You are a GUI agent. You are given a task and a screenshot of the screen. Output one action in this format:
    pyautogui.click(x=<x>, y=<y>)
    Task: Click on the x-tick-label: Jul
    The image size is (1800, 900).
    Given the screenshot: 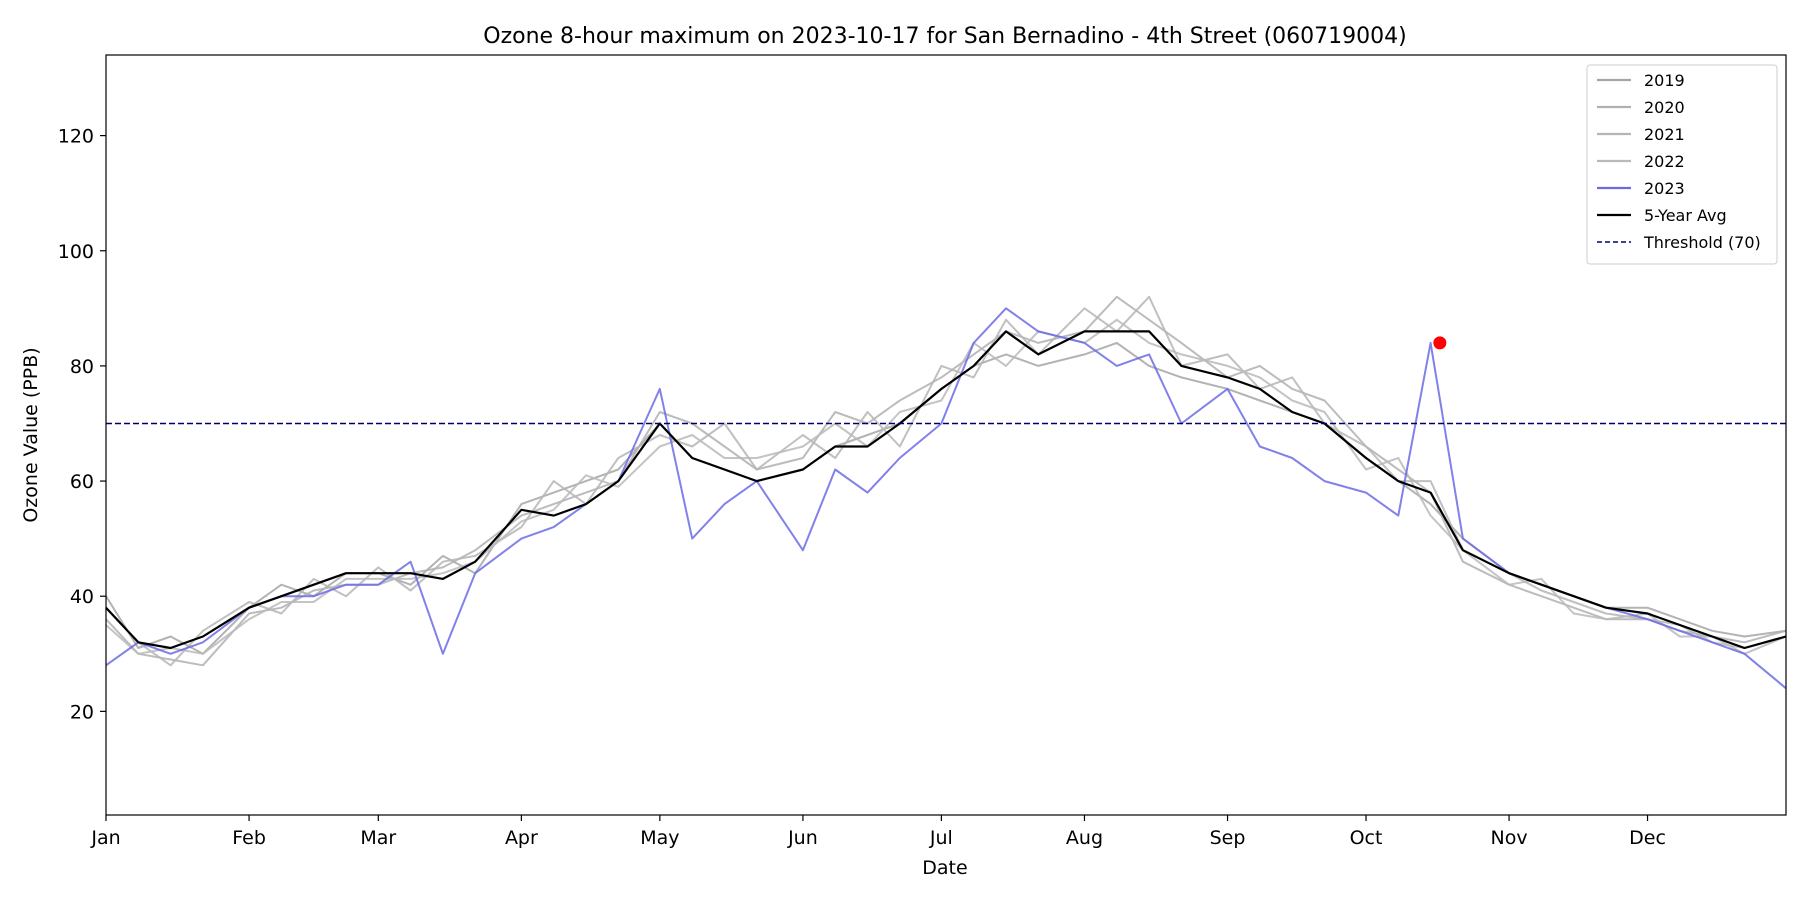 What is the action you would take?
    pyautogui.click(x=941, y=838)
    